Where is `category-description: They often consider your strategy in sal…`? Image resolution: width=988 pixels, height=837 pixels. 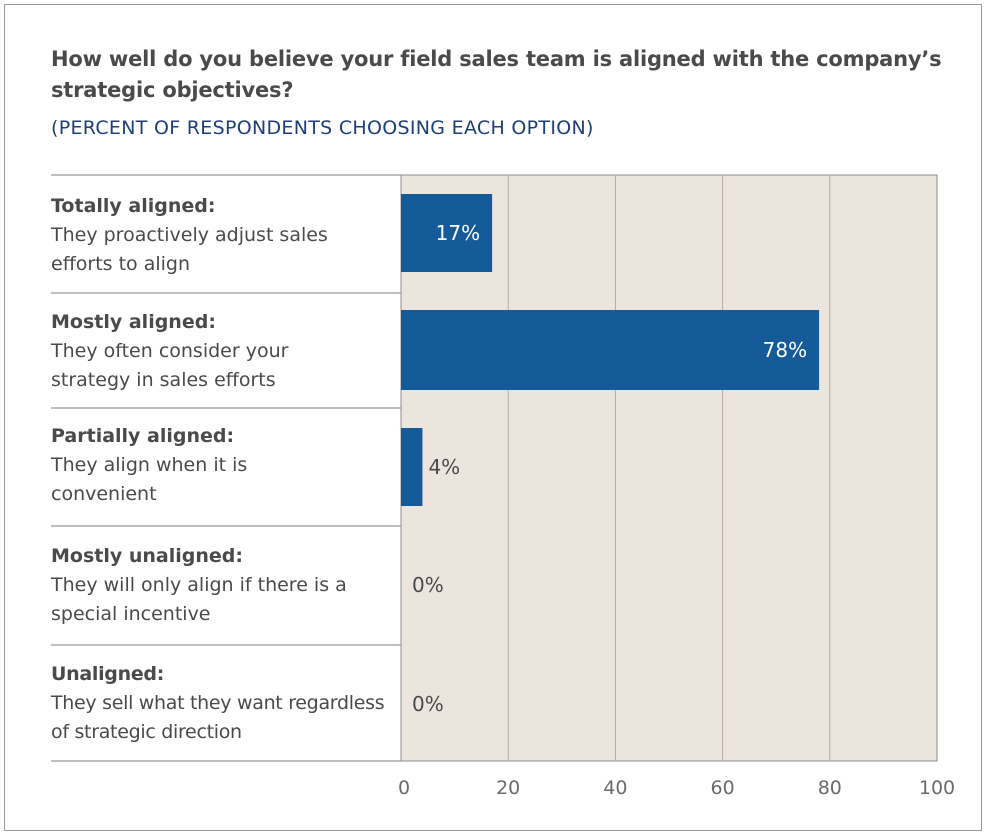 category-description: They often consider your strategy in sal… is located at coordinates (170, 365).